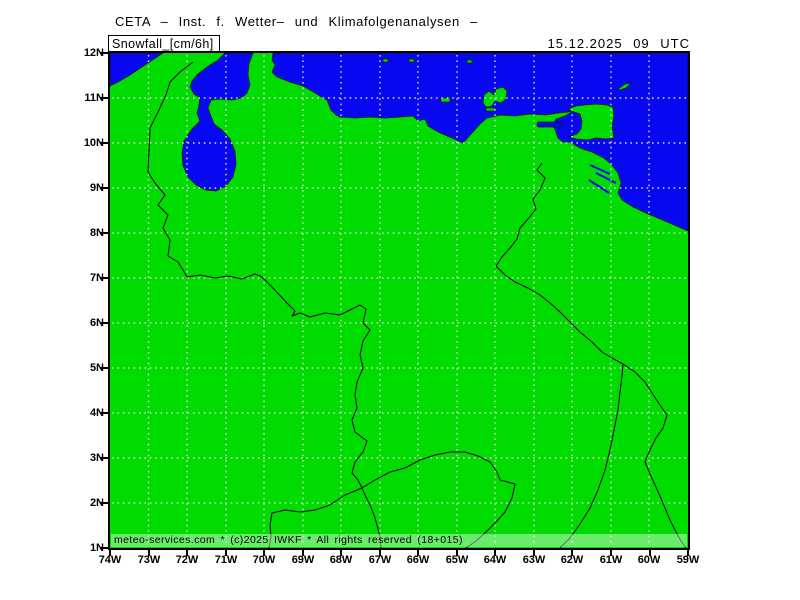 The image size is (800, 600). I want to click on lon-label: 64W, so click(495, 560).